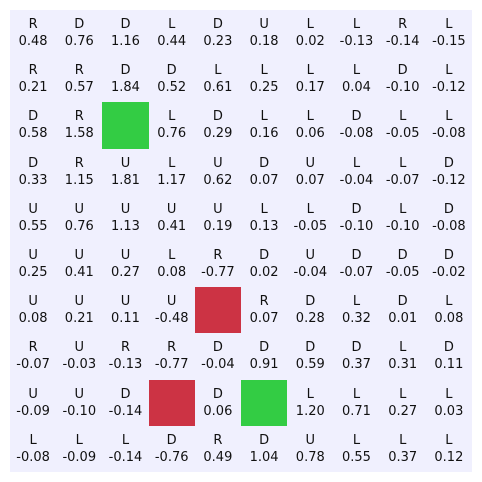  Describe the element at coordinates (356, 310) in the screenshot. I see `grid-cell: L 0.32` at that location.